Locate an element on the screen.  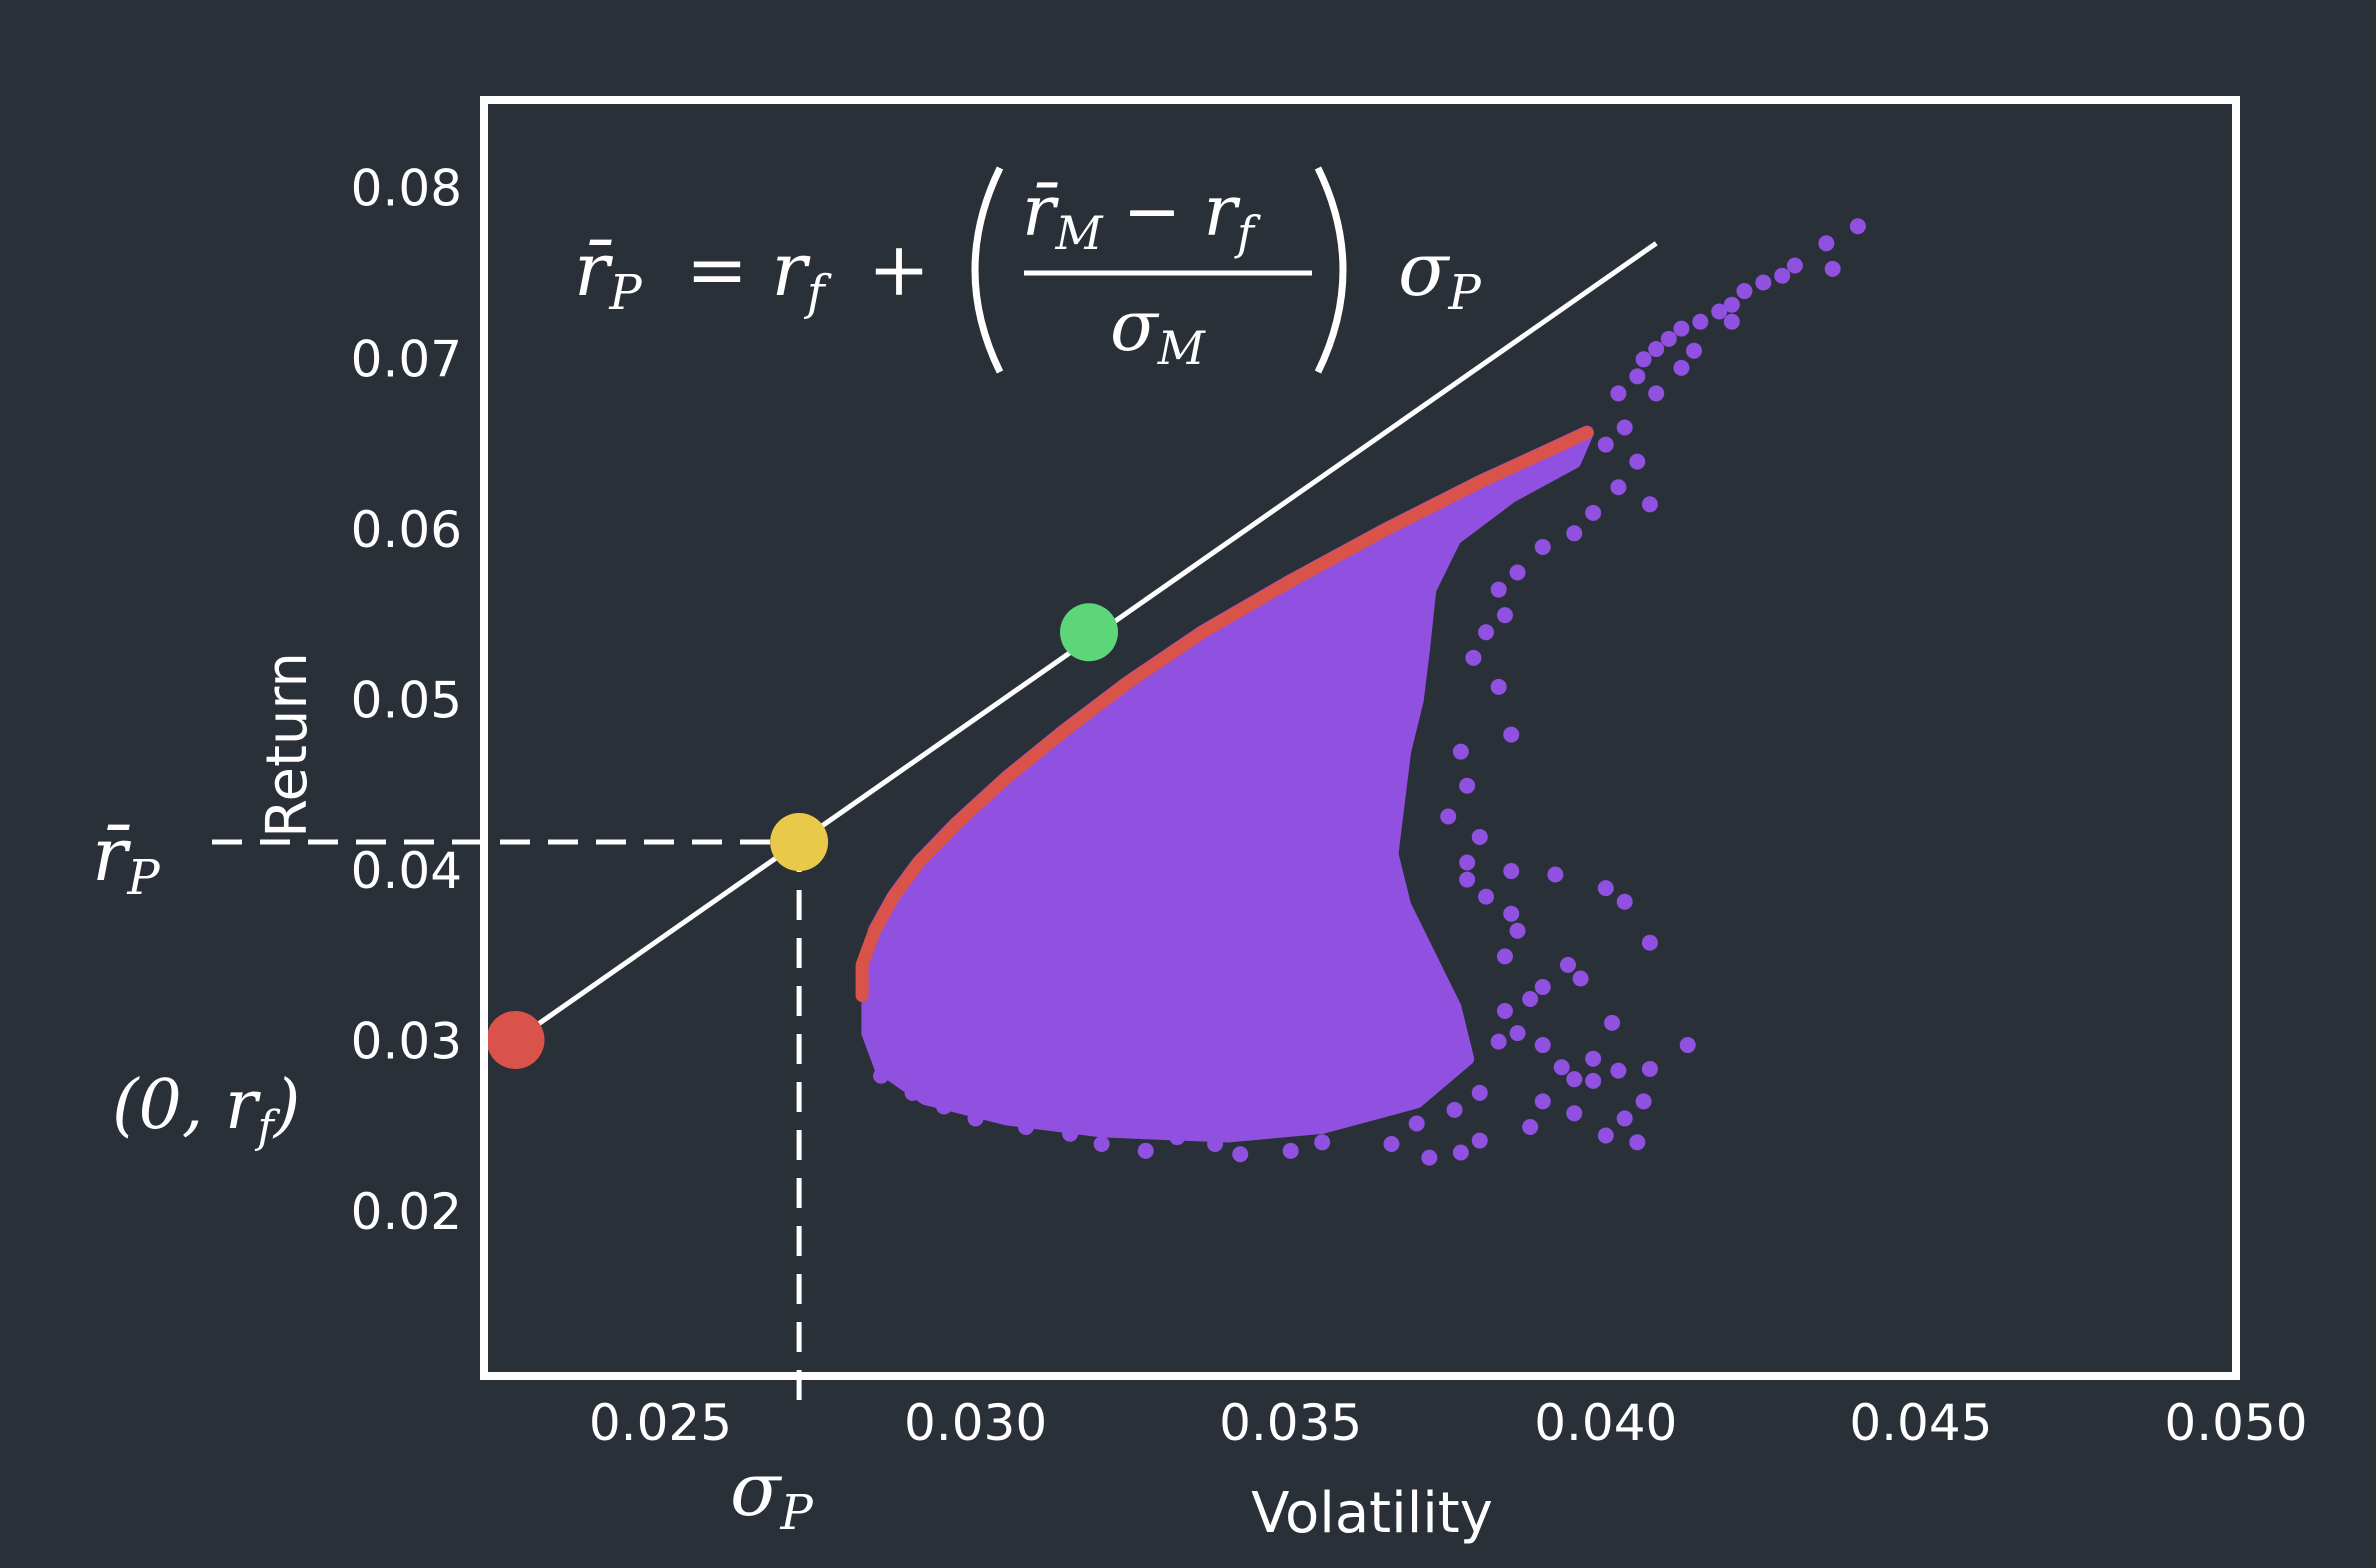
y-tick-label: 0.04 is located at coordinates (406, 871).